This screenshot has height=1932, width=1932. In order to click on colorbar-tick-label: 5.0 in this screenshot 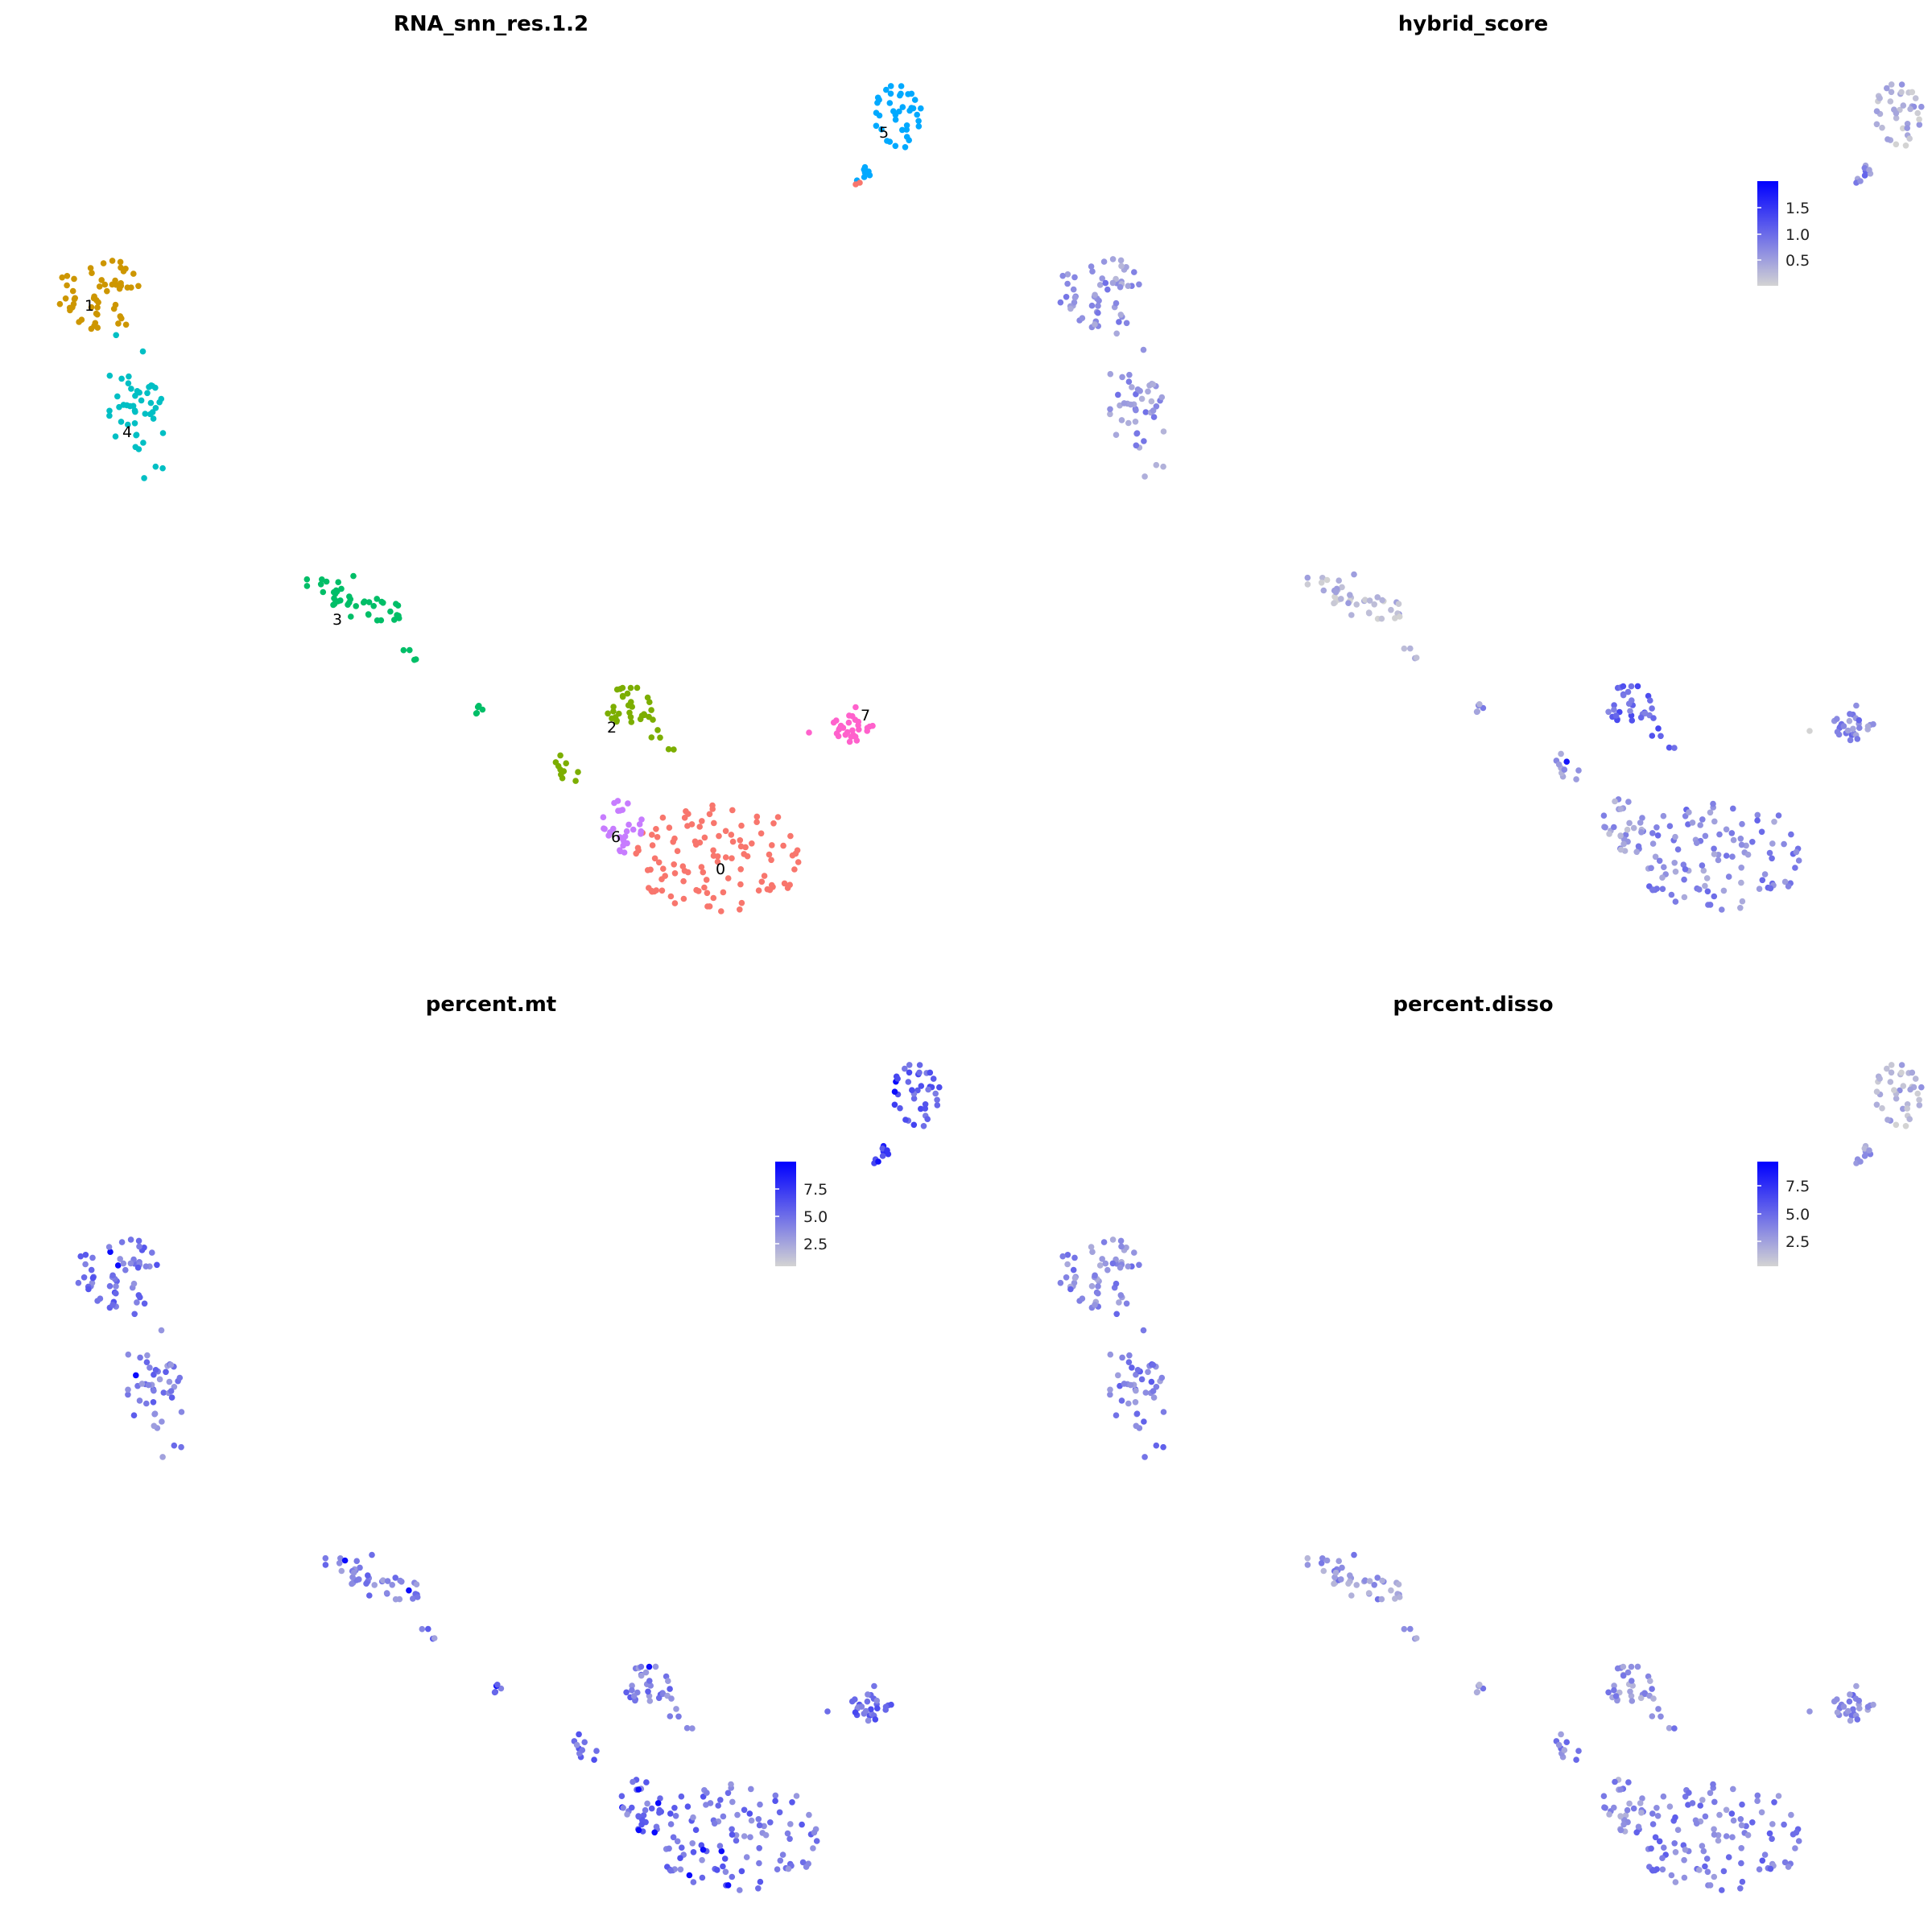, I will do `click(815, 1217)`.